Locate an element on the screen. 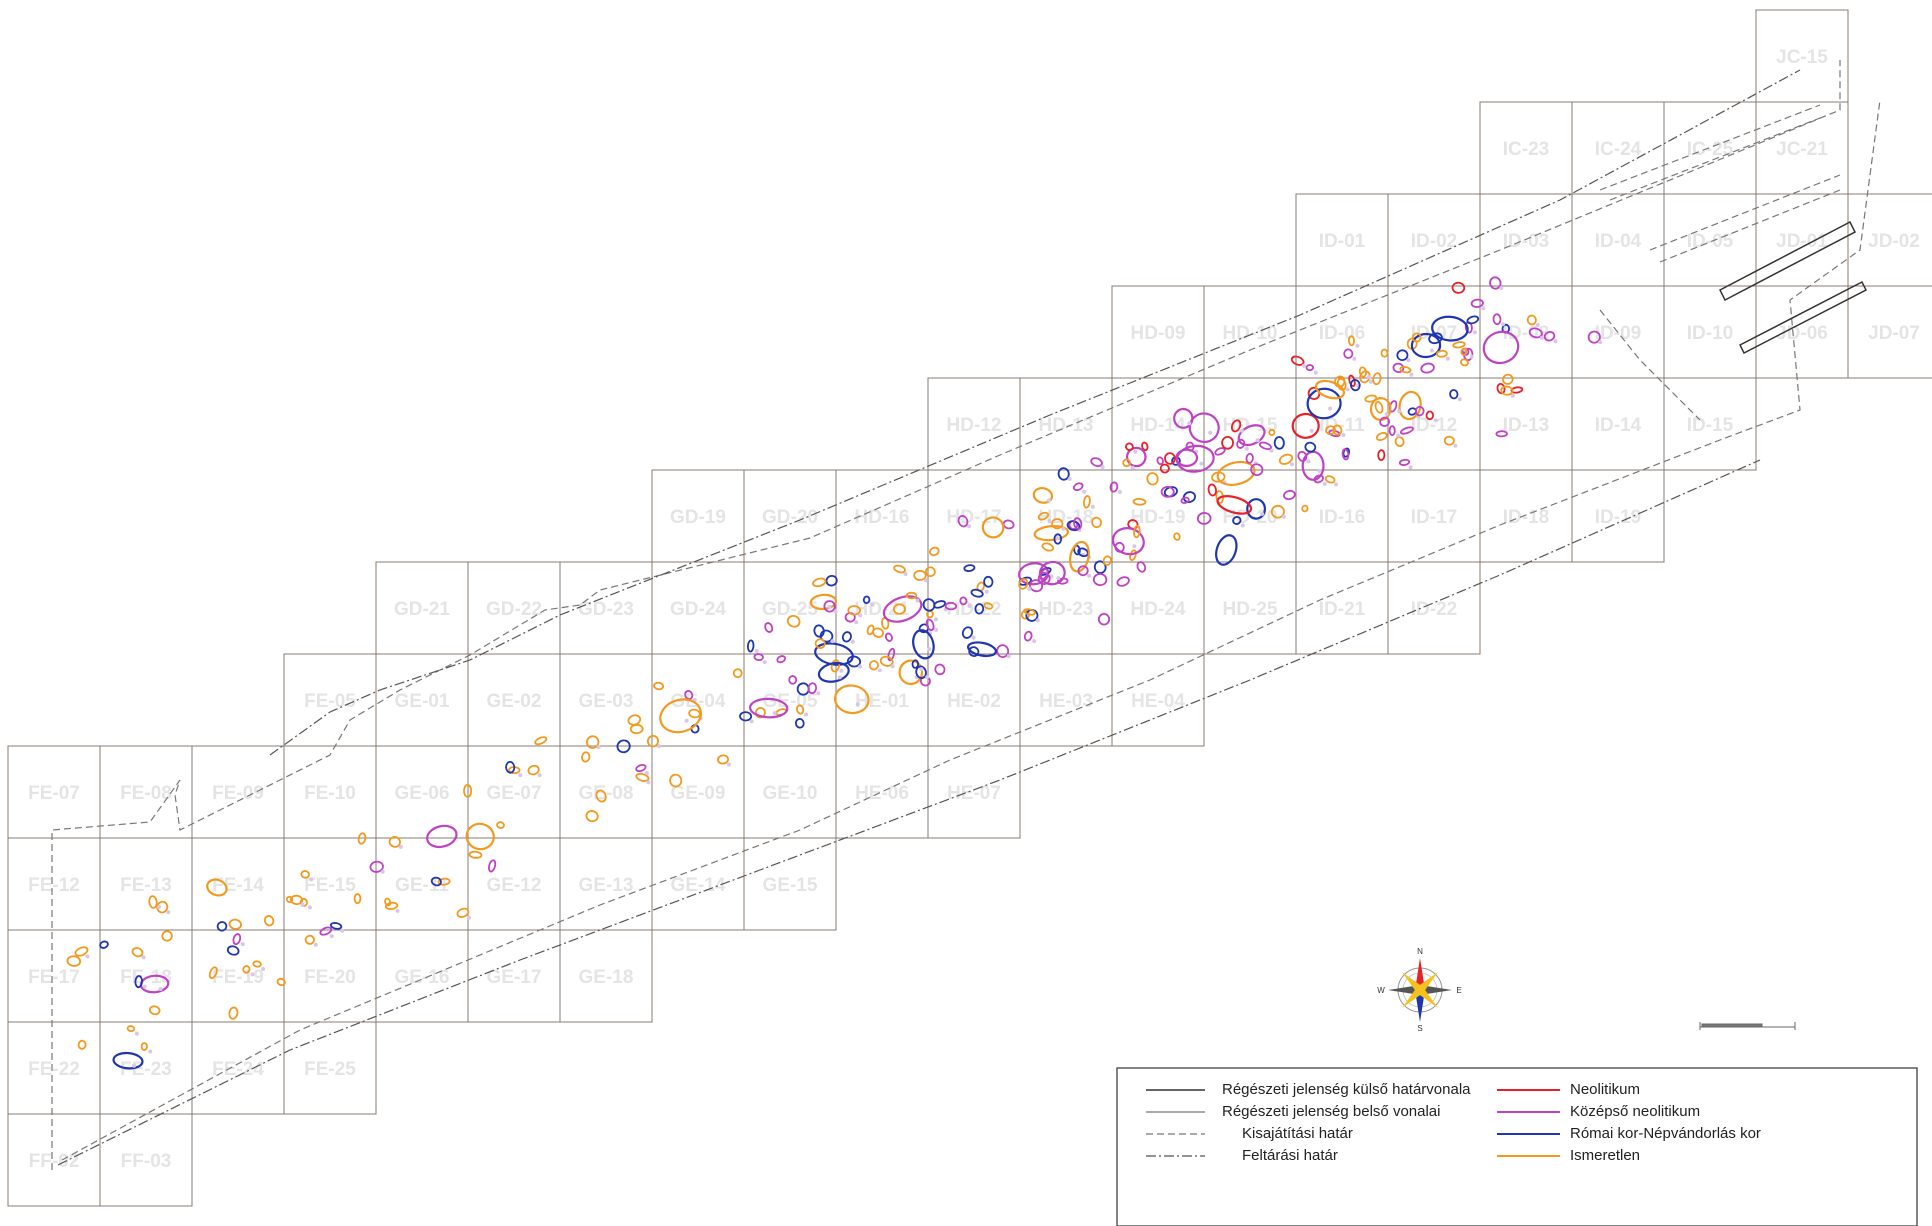 The width and height of the screenshot is (1932, 1226). grid-cell: HE-02 is located at coordinates (974, 700).